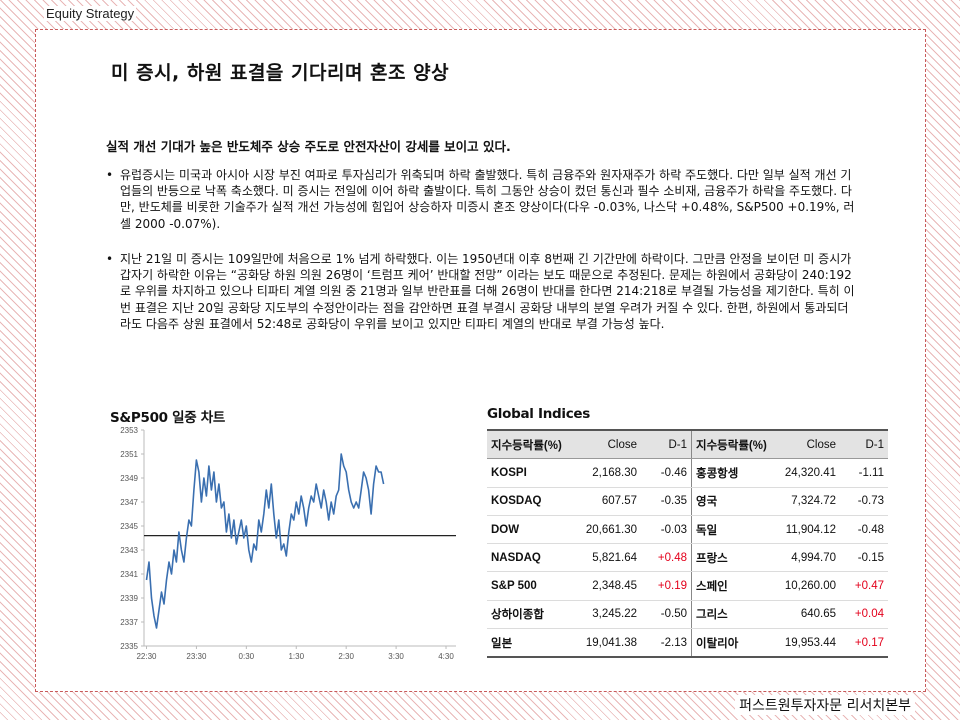 The width and height of the screenshot is (960, 720). Describe the element at coordinates (733, 501) in the screenshot. I see `index-name: 영국` at that location.